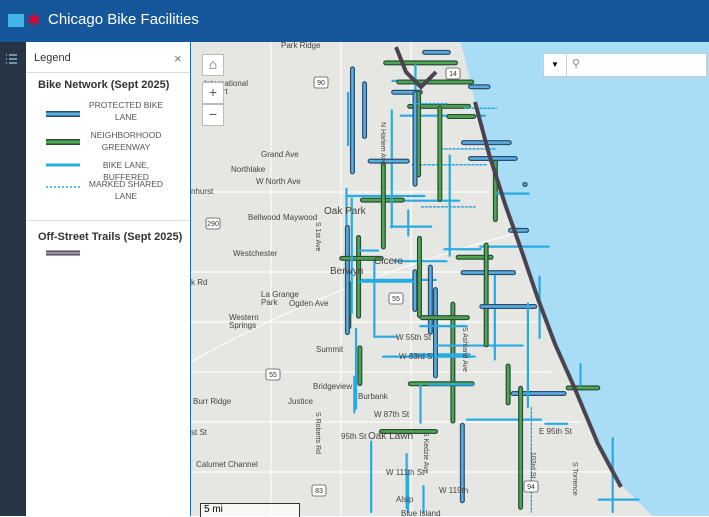 The width and height of the screenshot is (709, 517). I want to click on map-label: Park Ridge, so click(301, 46).